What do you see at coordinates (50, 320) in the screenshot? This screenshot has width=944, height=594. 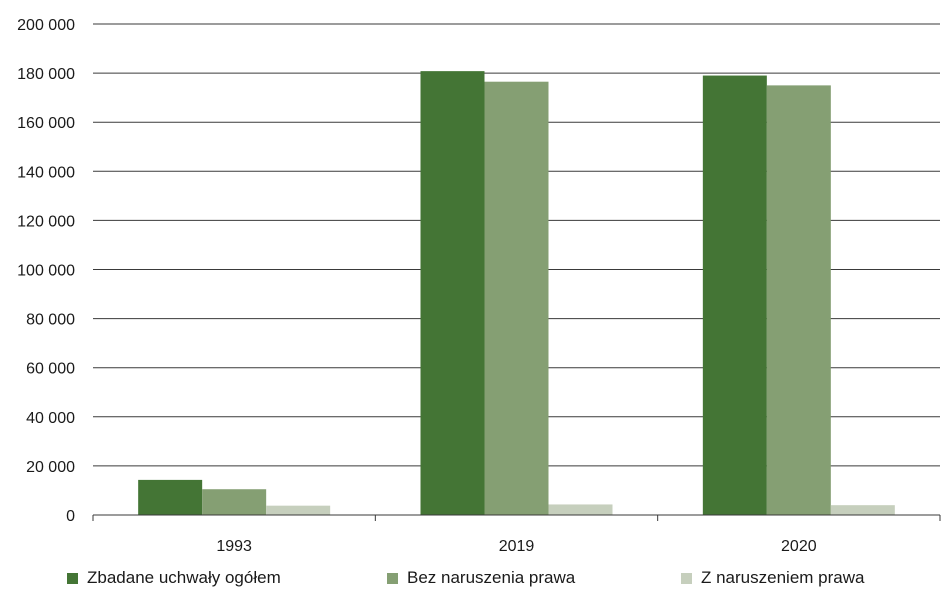 I see `y-tick-label: 80 000` at bounding box center [50, 320].